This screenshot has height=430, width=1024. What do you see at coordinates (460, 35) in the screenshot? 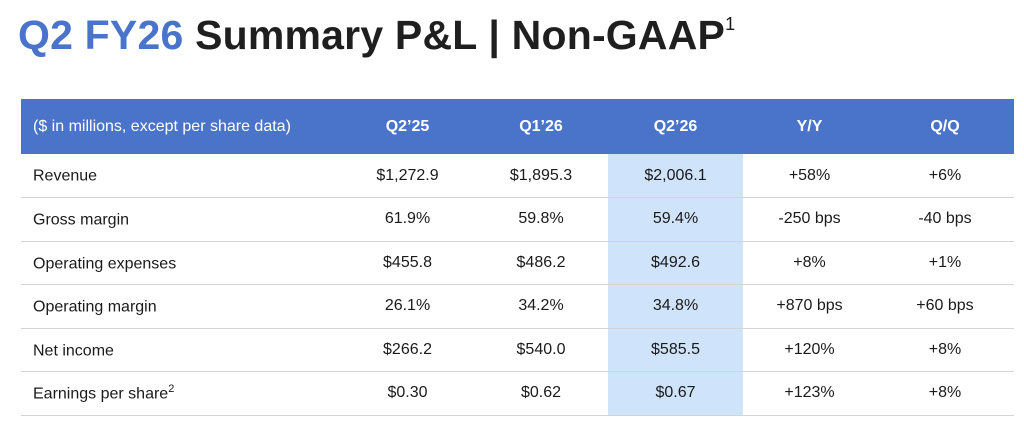
I see `title-main: Summary P&L | Non-GAAP` at bounding box center [460, 35].